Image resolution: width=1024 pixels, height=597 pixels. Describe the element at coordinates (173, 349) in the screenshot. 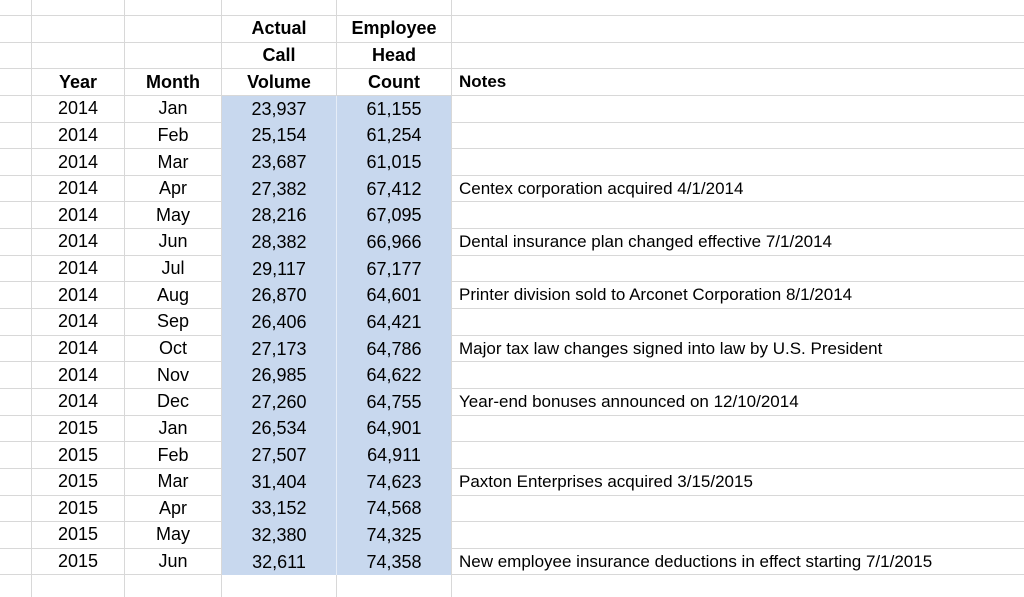

I see `cell-month: Oct` at that location.